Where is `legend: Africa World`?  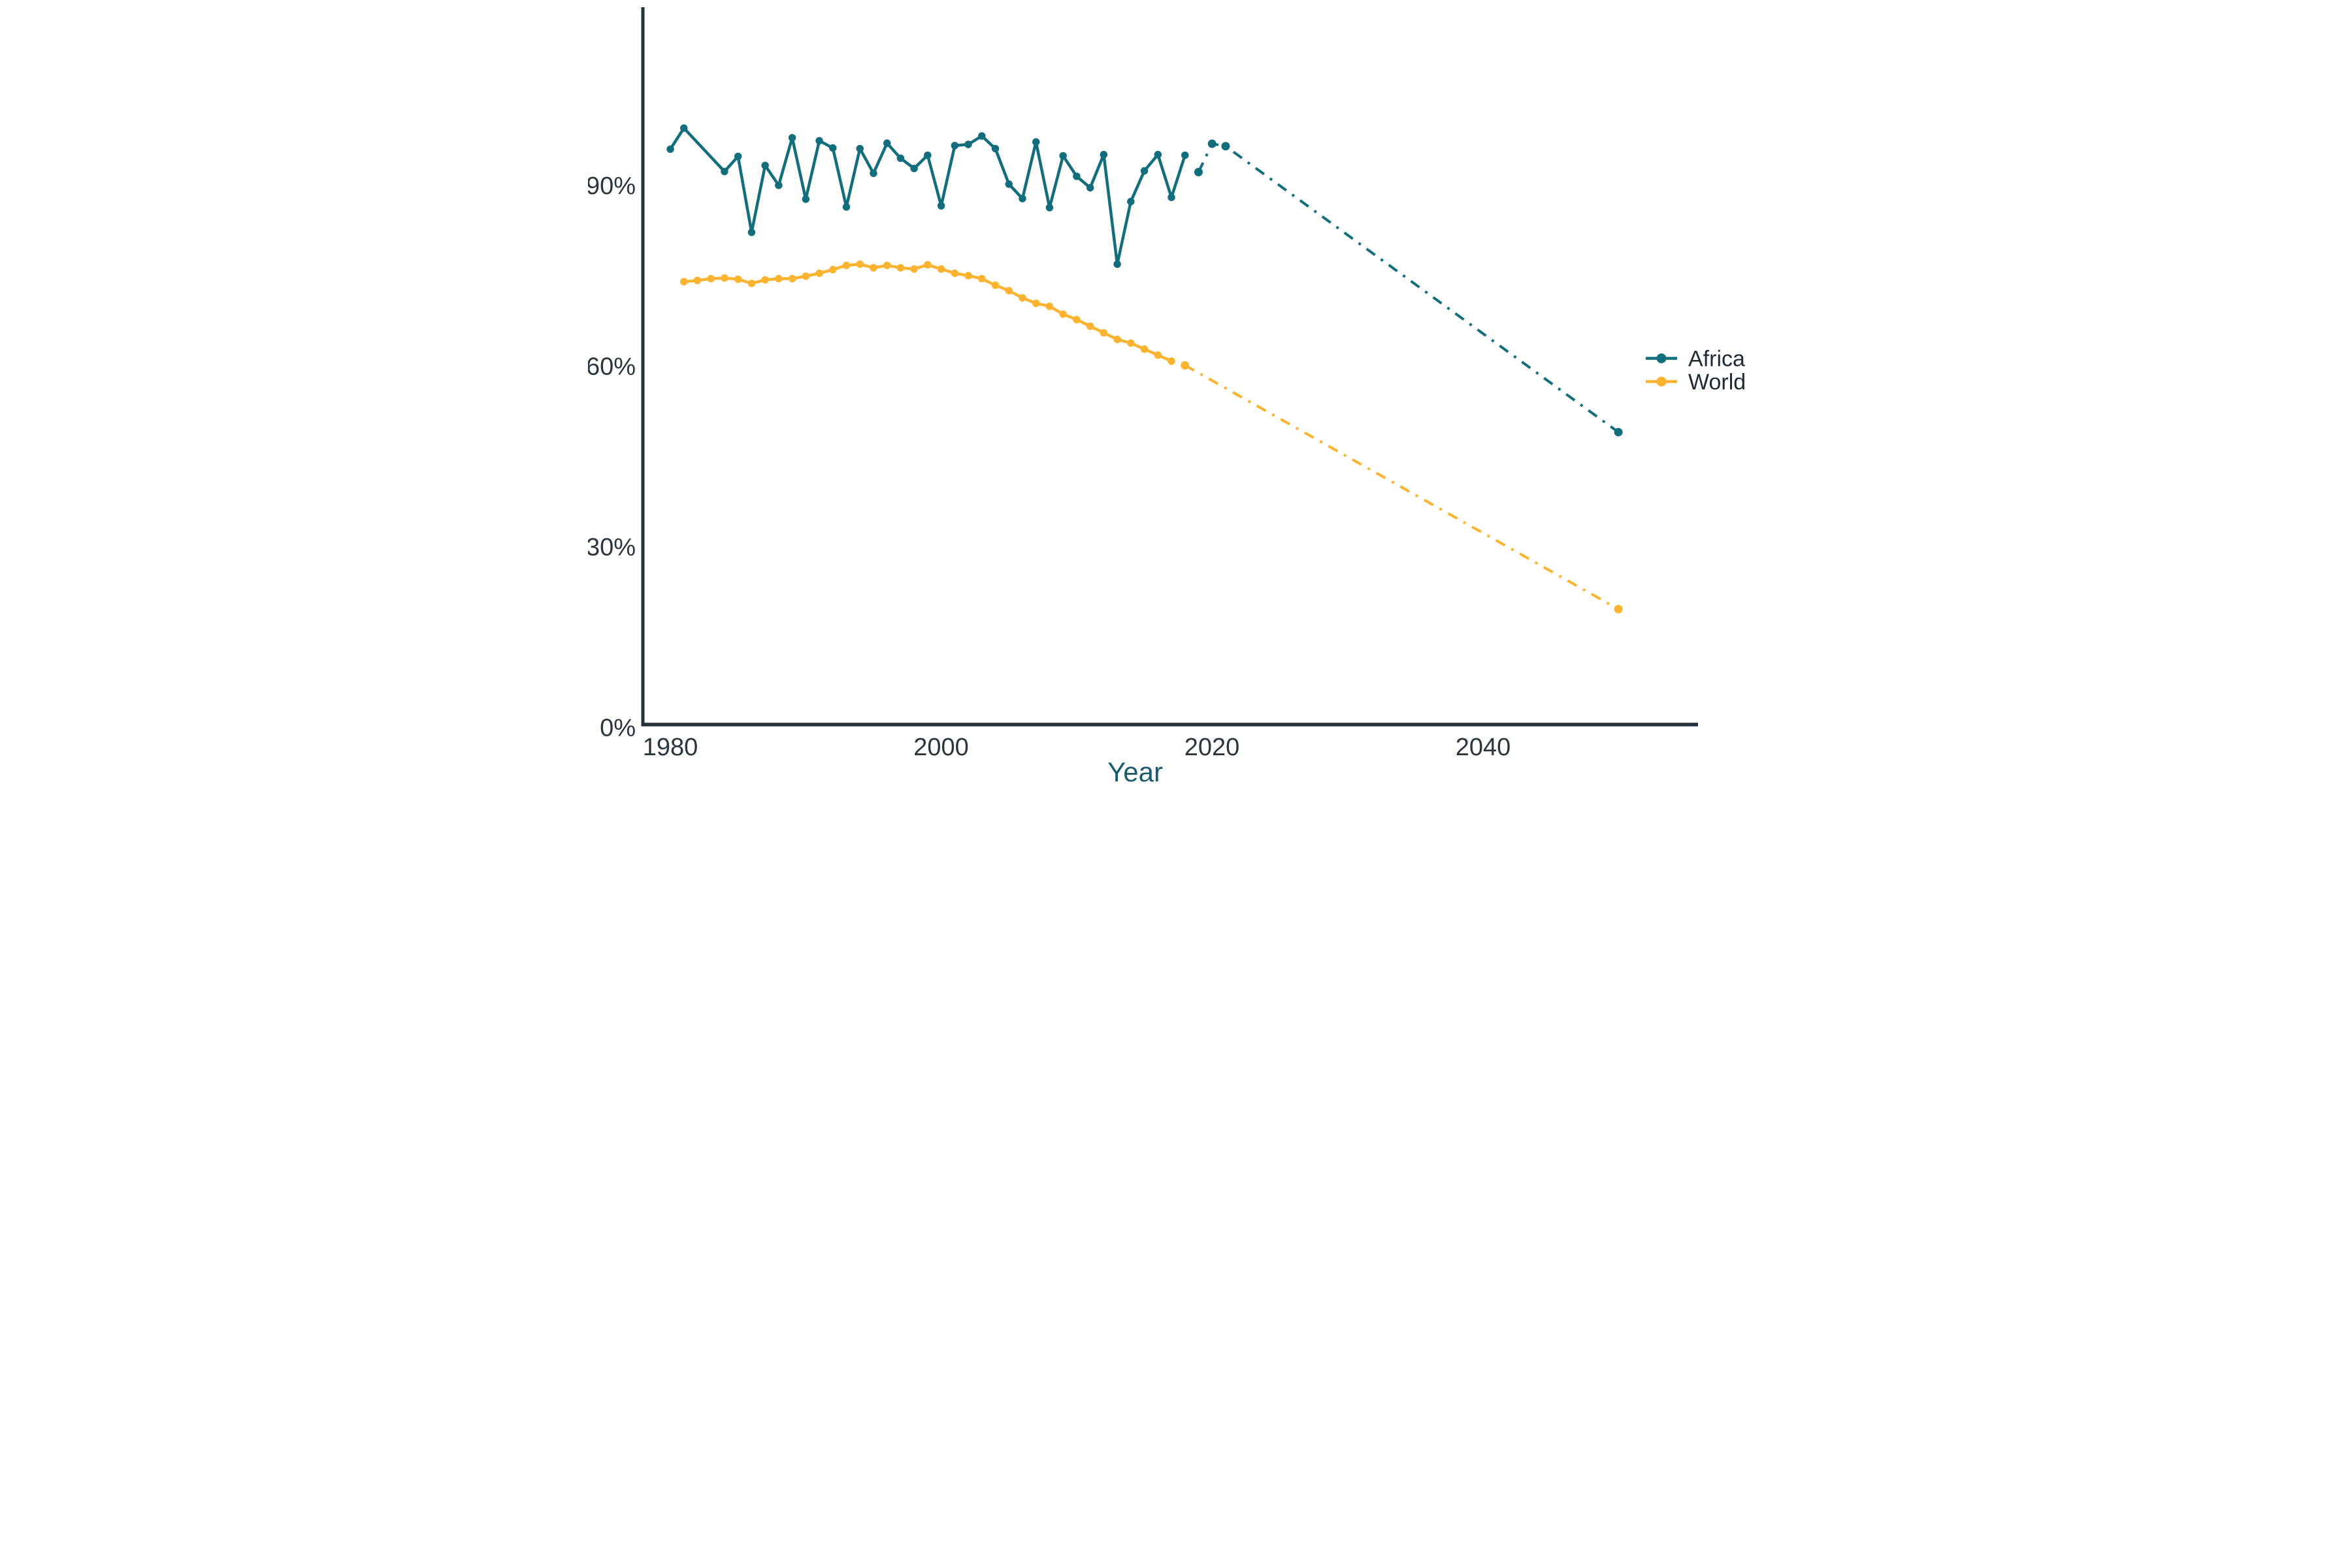
legend: Africa World is located at coordinates (1696, 371).